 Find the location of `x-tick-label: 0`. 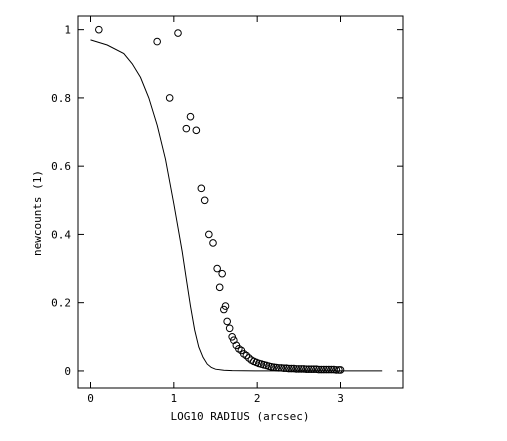

x-tick-label: 0 is located at coordinates (90, 398).